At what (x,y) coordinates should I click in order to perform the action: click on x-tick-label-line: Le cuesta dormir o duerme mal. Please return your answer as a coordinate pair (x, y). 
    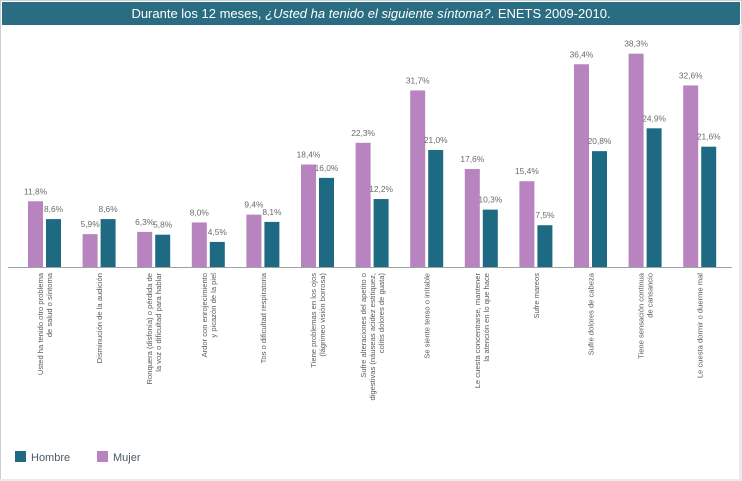
    Looking at the image, I should click on (700, 325).